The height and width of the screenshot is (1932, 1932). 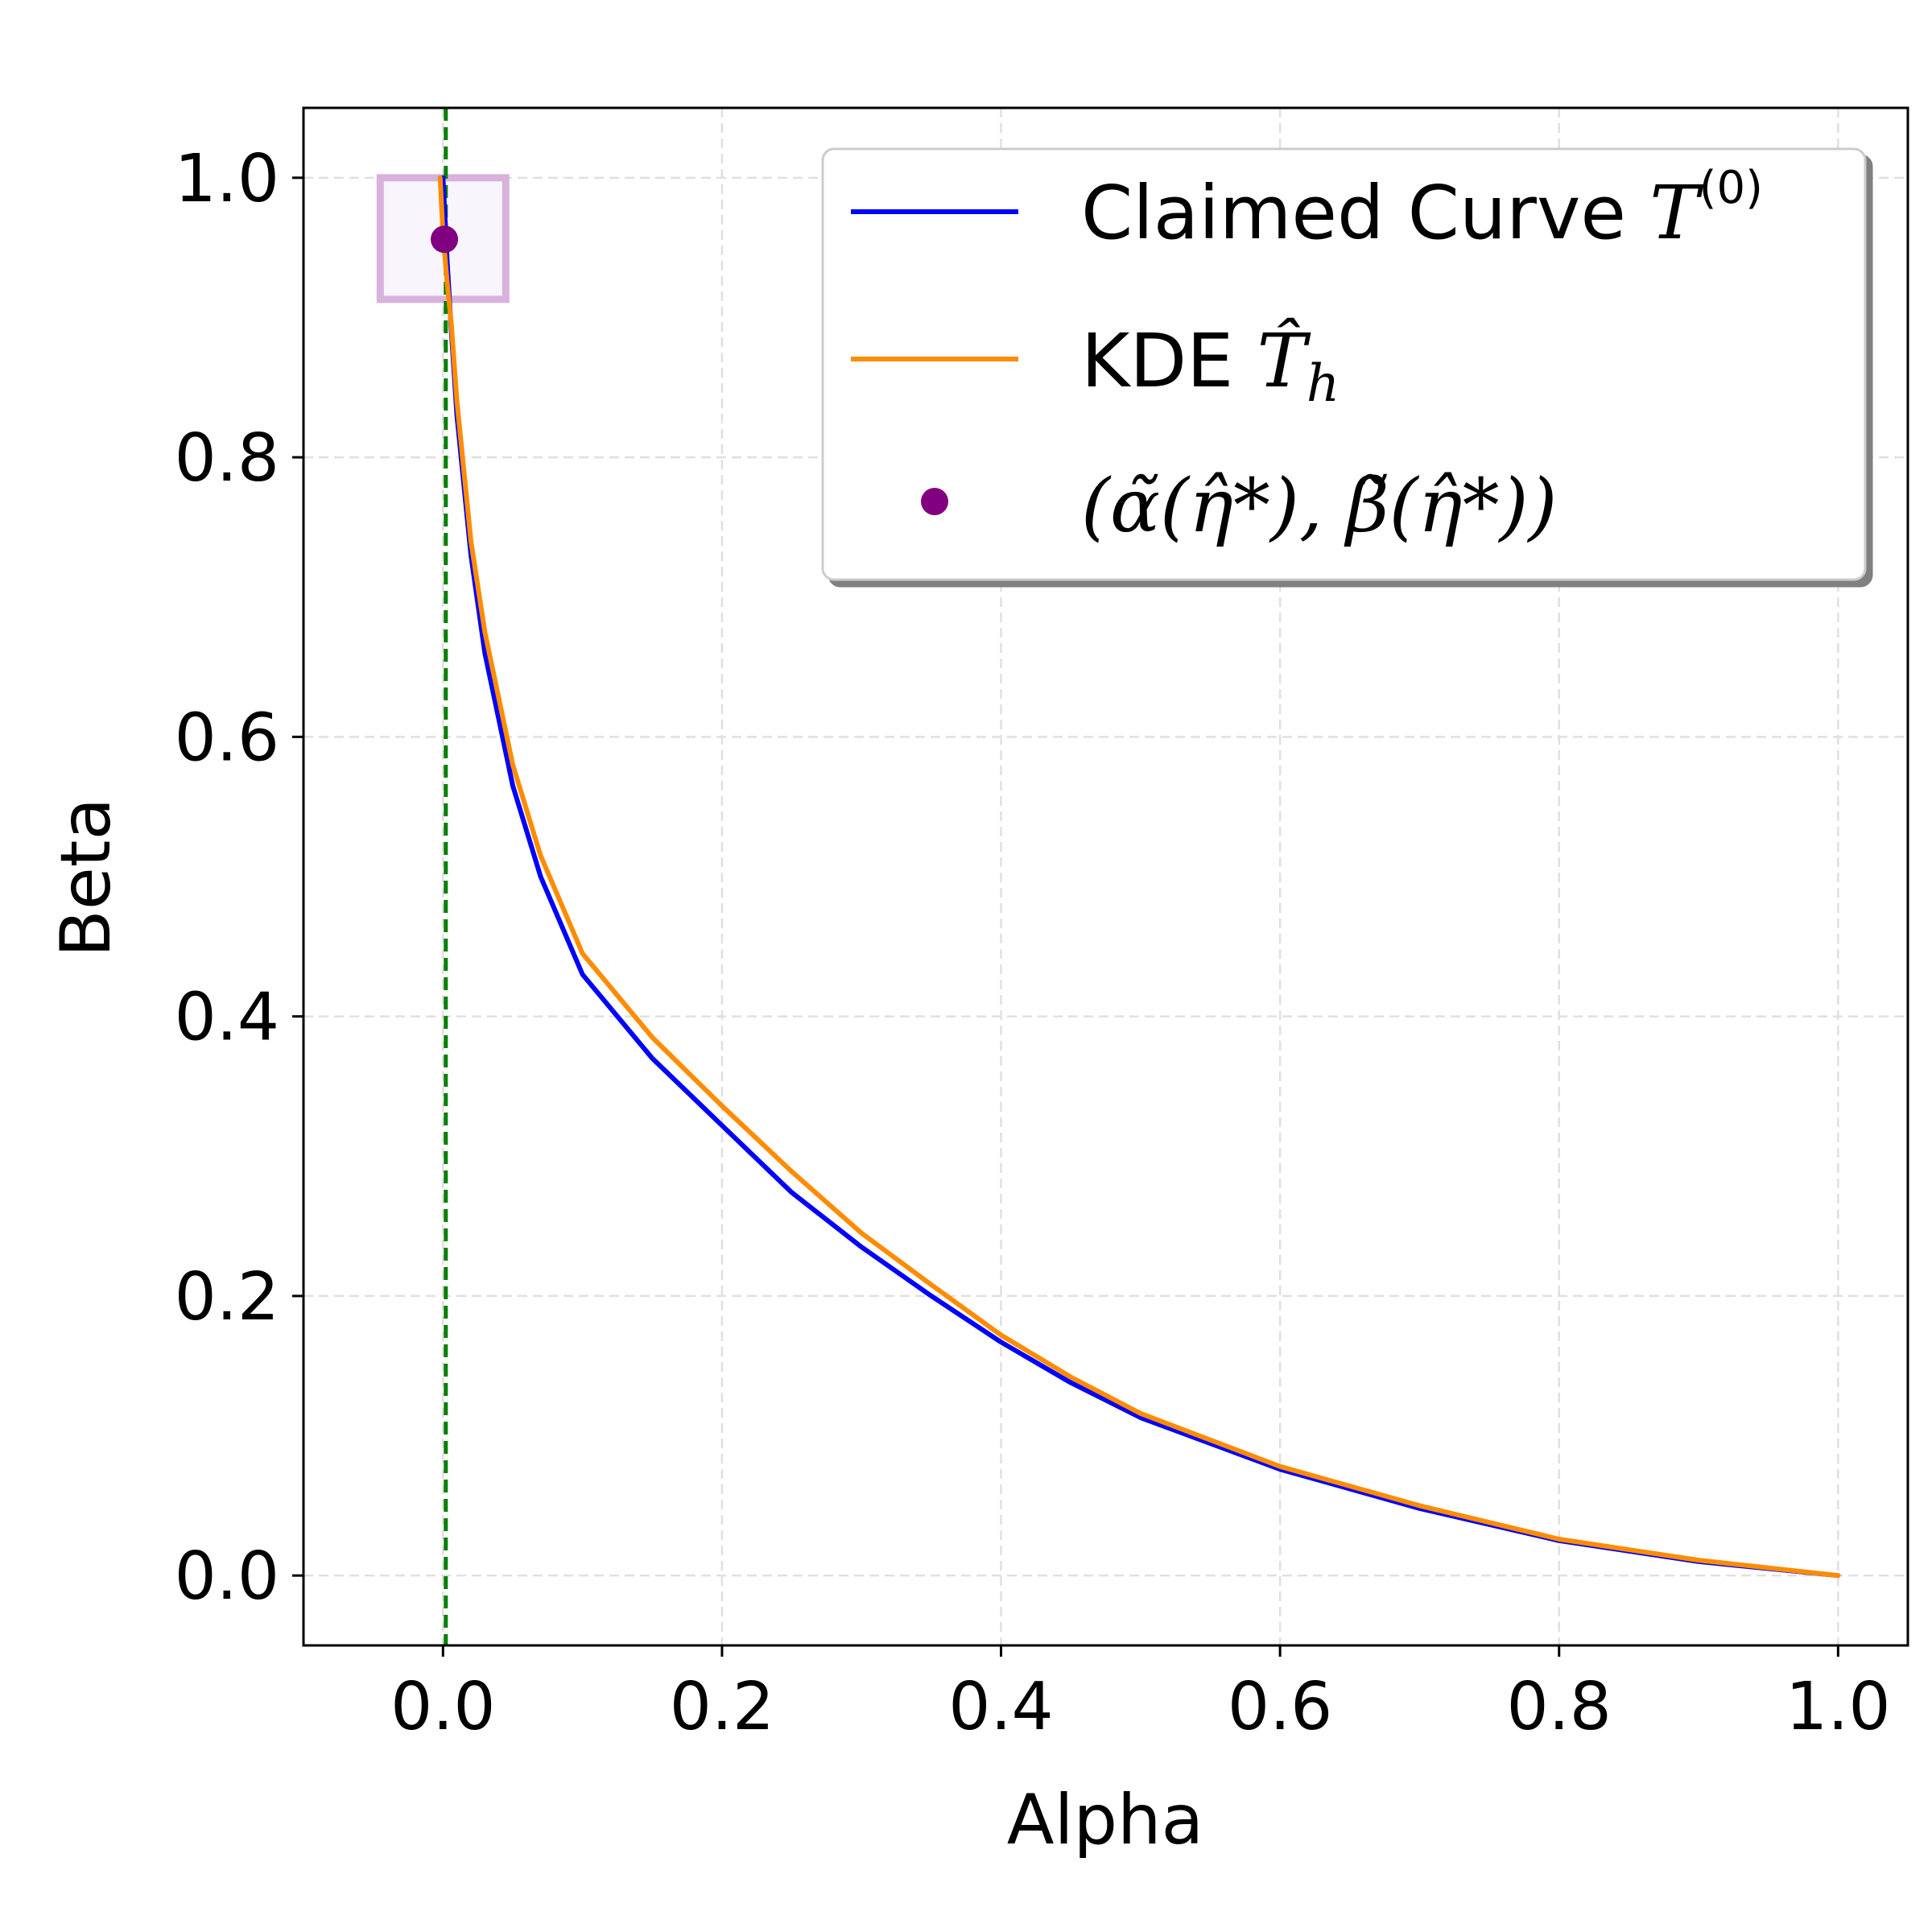 What do you see at coordinates (1837, 1707) in the screenshot?
I see `x-tick-label: 1.0` at bounding box center [1837, 1707].